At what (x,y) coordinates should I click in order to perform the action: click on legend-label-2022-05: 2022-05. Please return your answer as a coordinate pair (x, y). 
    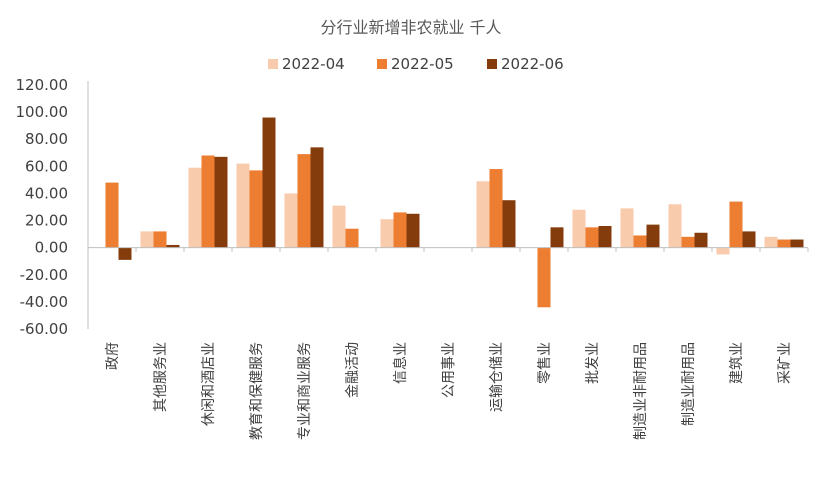
    Looking at the image, I should click on (422, 64).